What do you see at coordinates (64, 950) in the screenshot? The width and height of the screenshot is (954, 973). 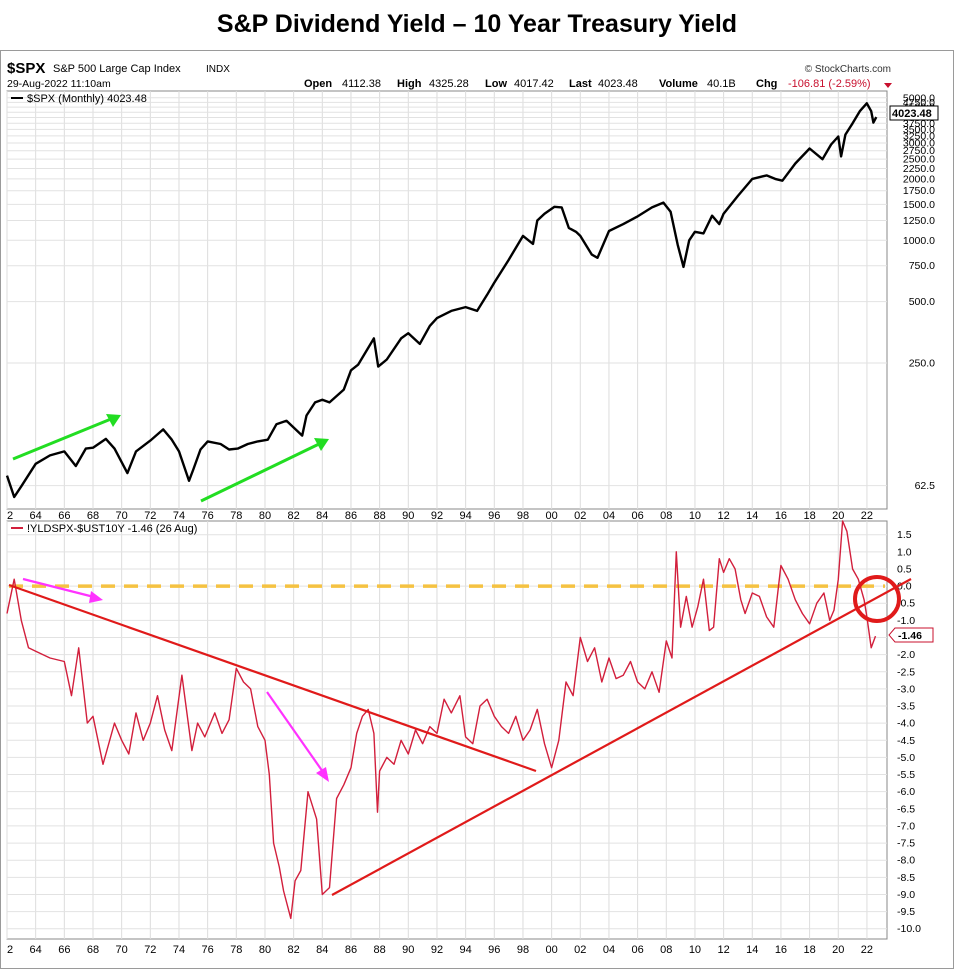 I see `x-tick-label: 66` at bounding box center [64, 950].